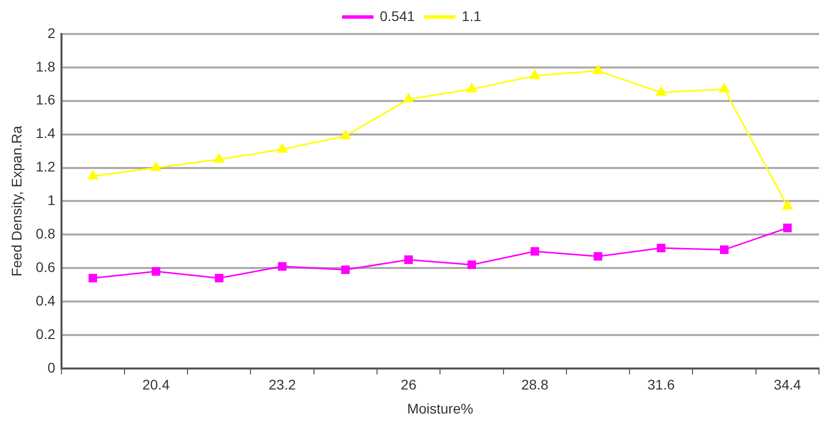 This screenshot has height=427, width=839. I want to click on y-tick-label: 0.4, so click(46, 300).